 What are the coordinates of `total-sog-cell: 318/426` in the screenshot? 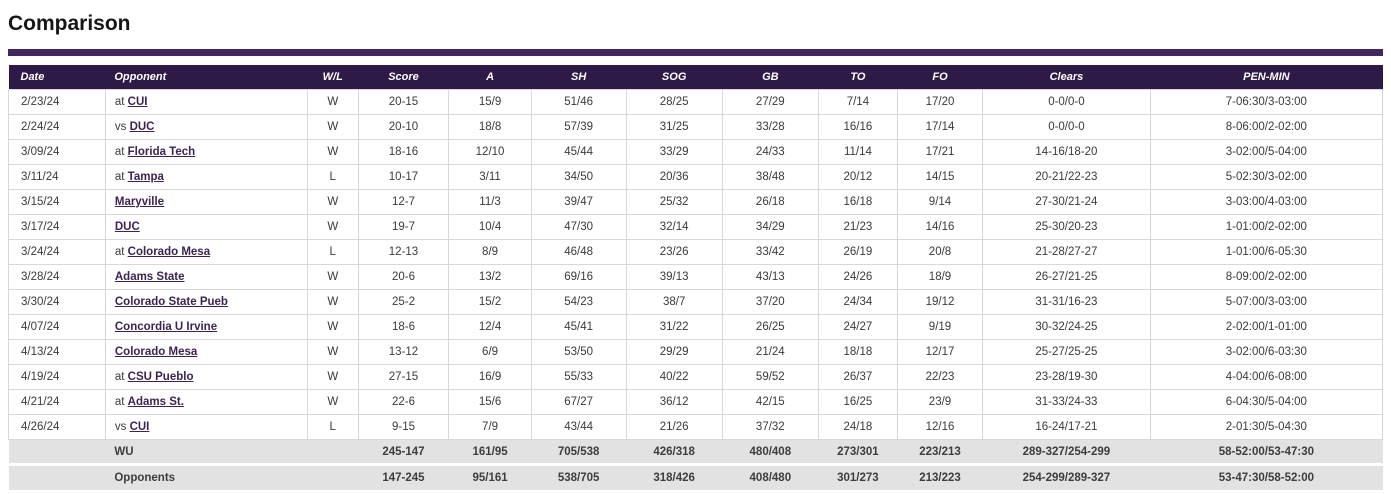 It's located at (674, 476).